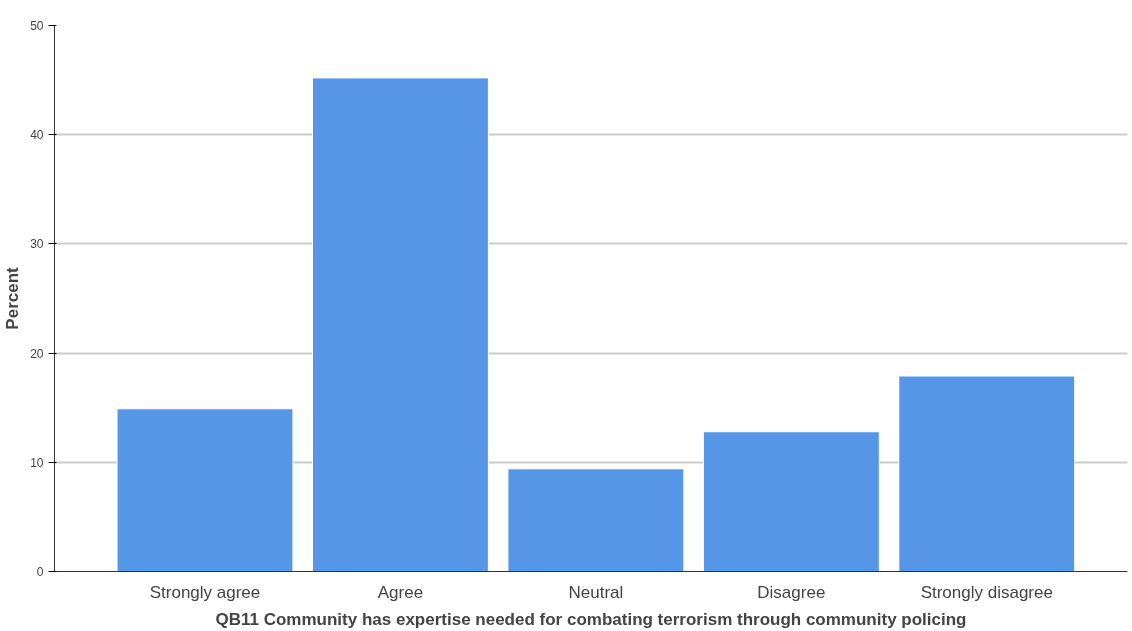  I want to click on y-tick-label: 20, so click(37, 353).